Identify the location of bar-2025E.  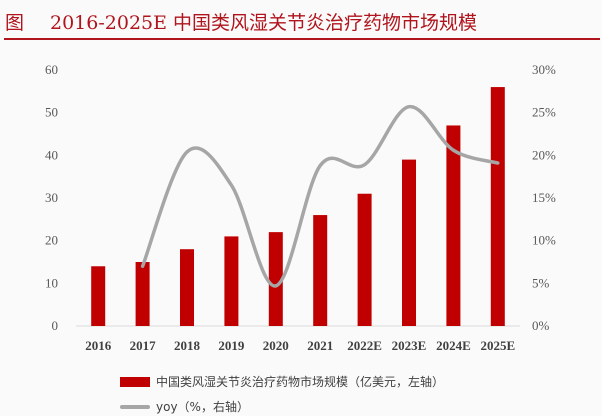
(497, 206).